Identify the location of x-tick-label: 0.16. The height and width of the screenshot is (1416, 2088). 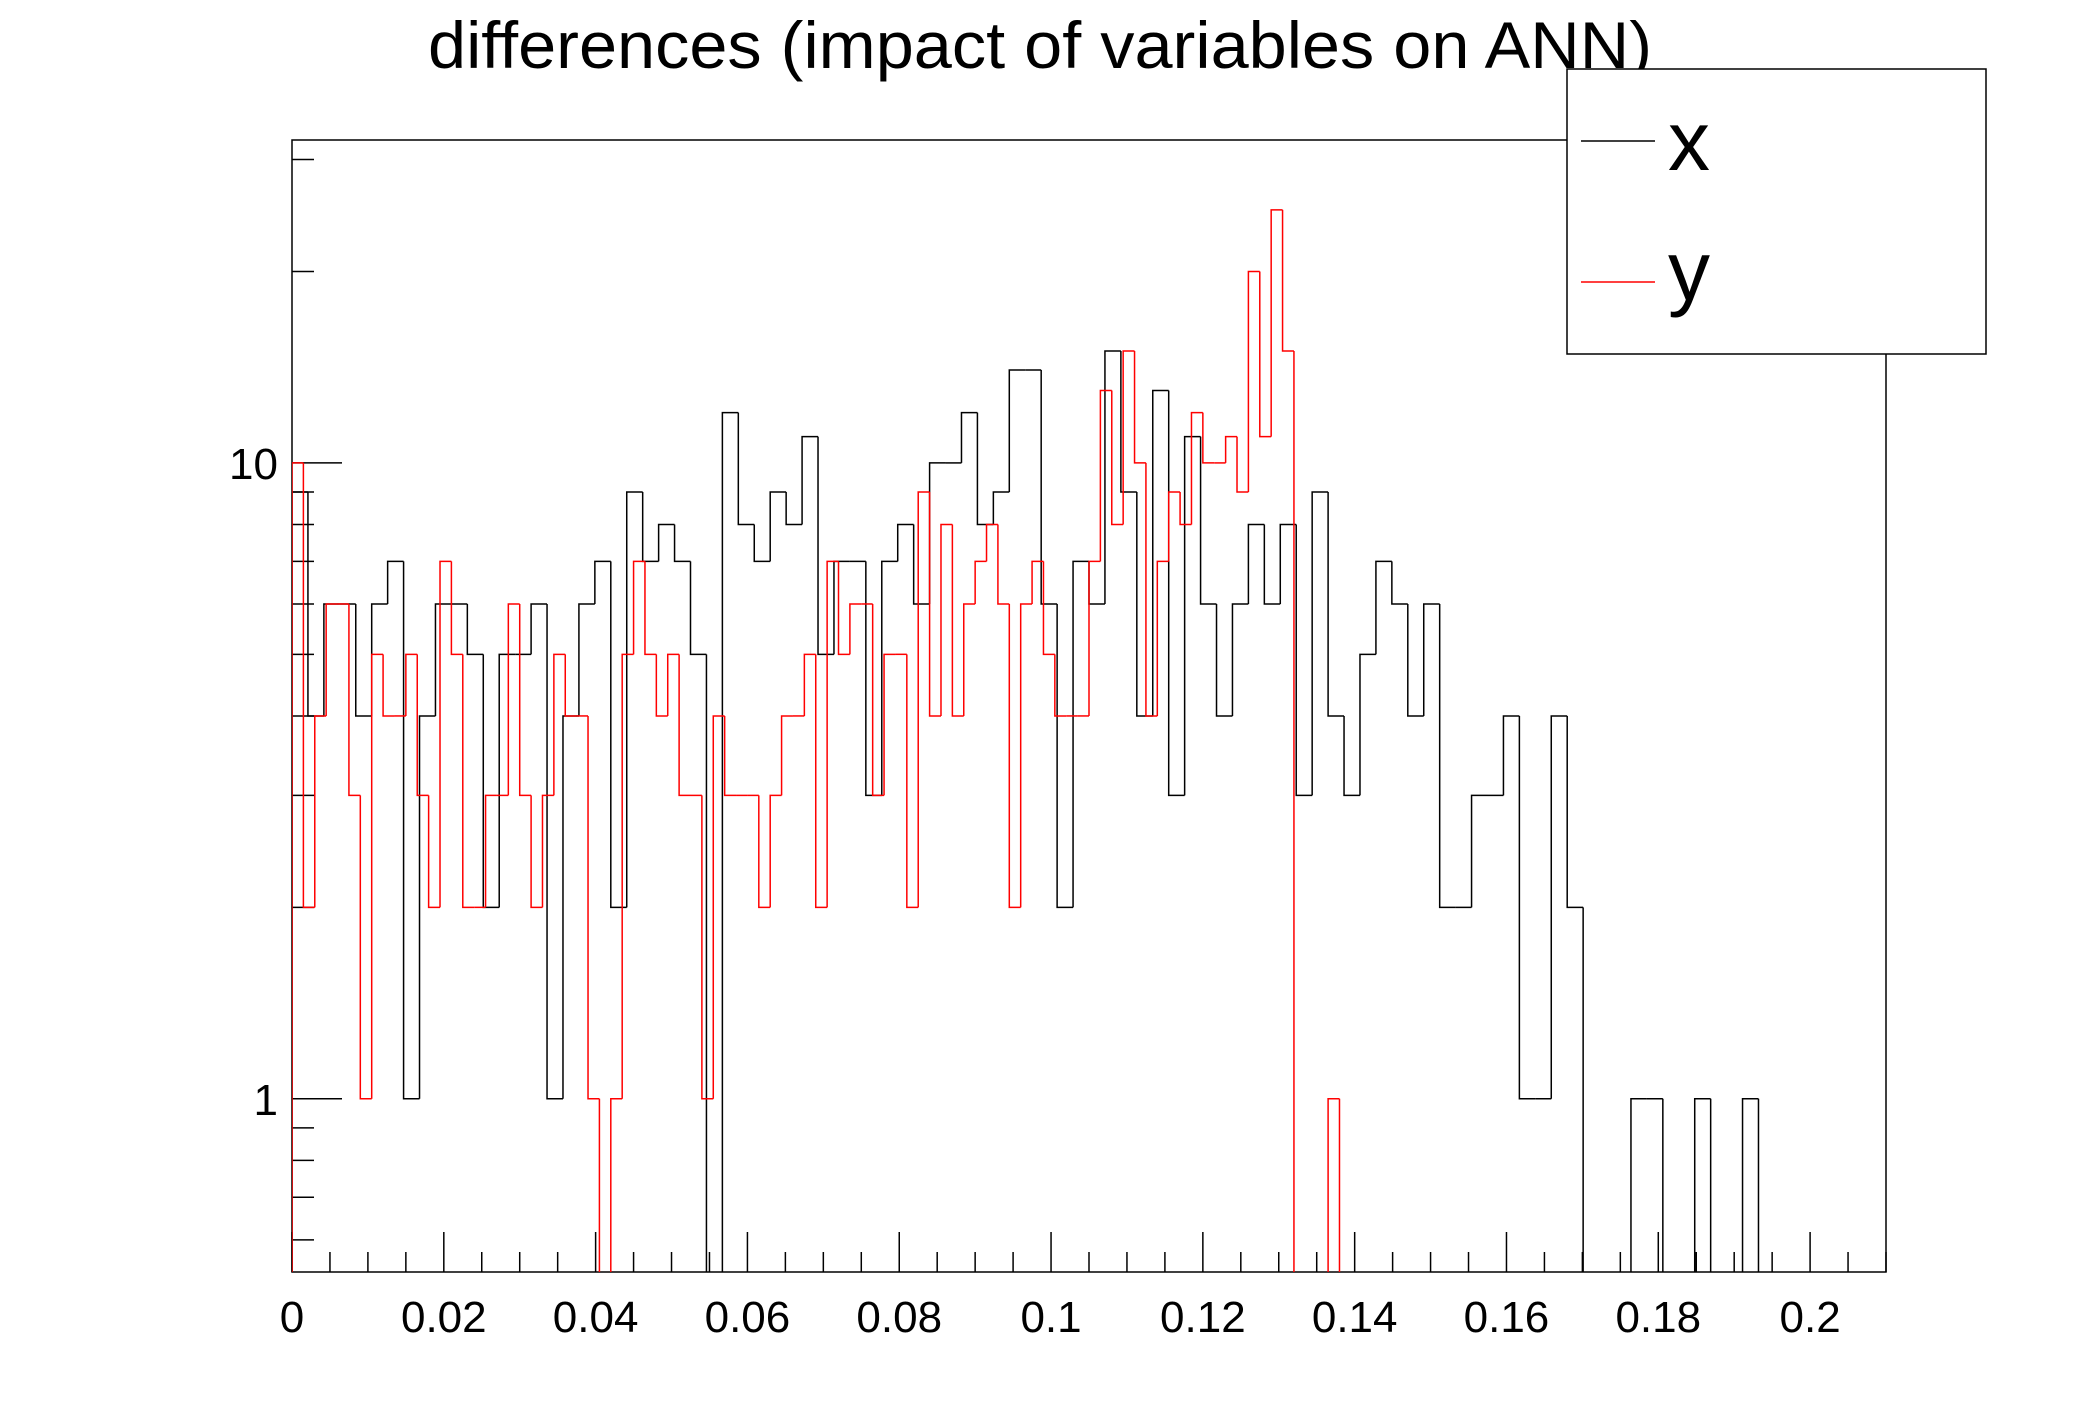
(1507, 1317).